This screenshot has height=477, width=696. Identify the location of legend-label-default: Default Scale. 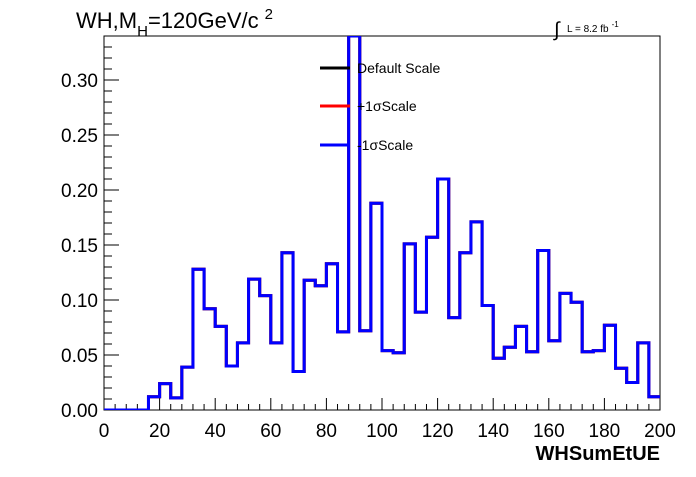
(398, 68).